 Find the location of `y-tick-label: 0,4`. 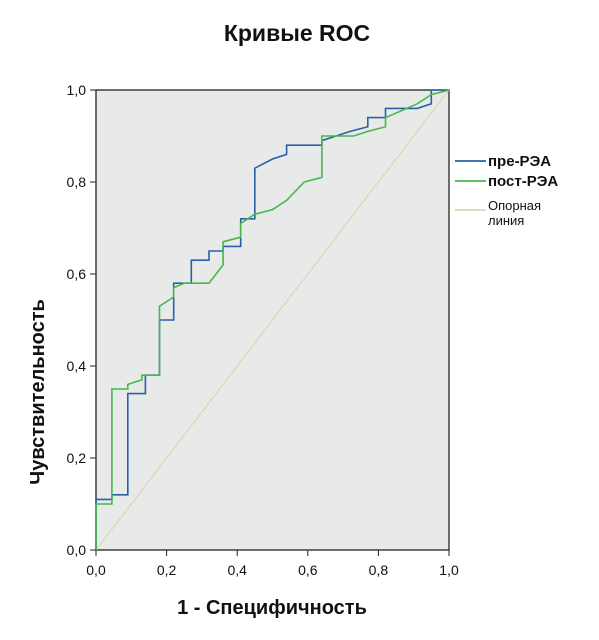

y-tick-label: 0,4 is located at coordinates (77, 366).